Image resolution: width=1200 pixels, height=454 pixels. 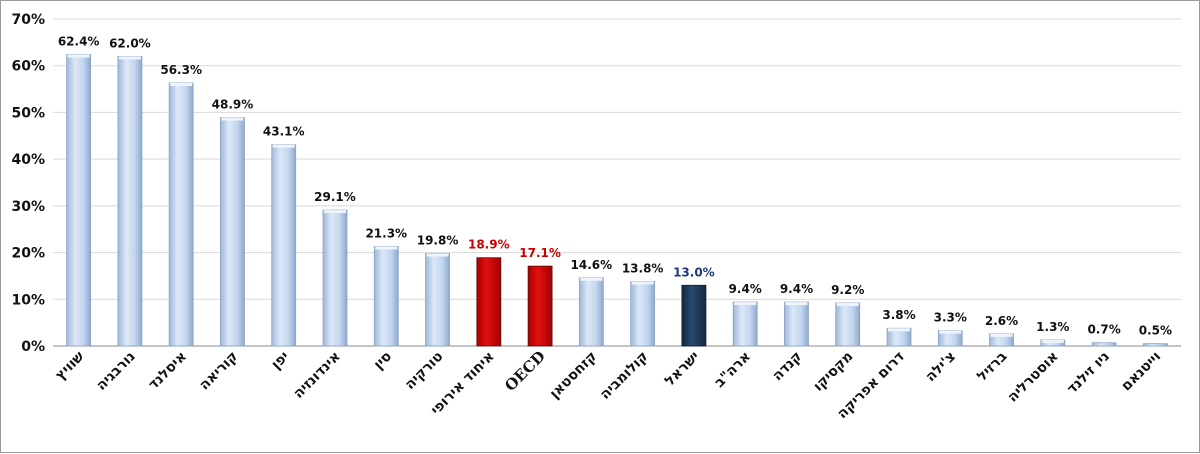 I want to click on data-label: 56.3%, so click(x=181, y=70).